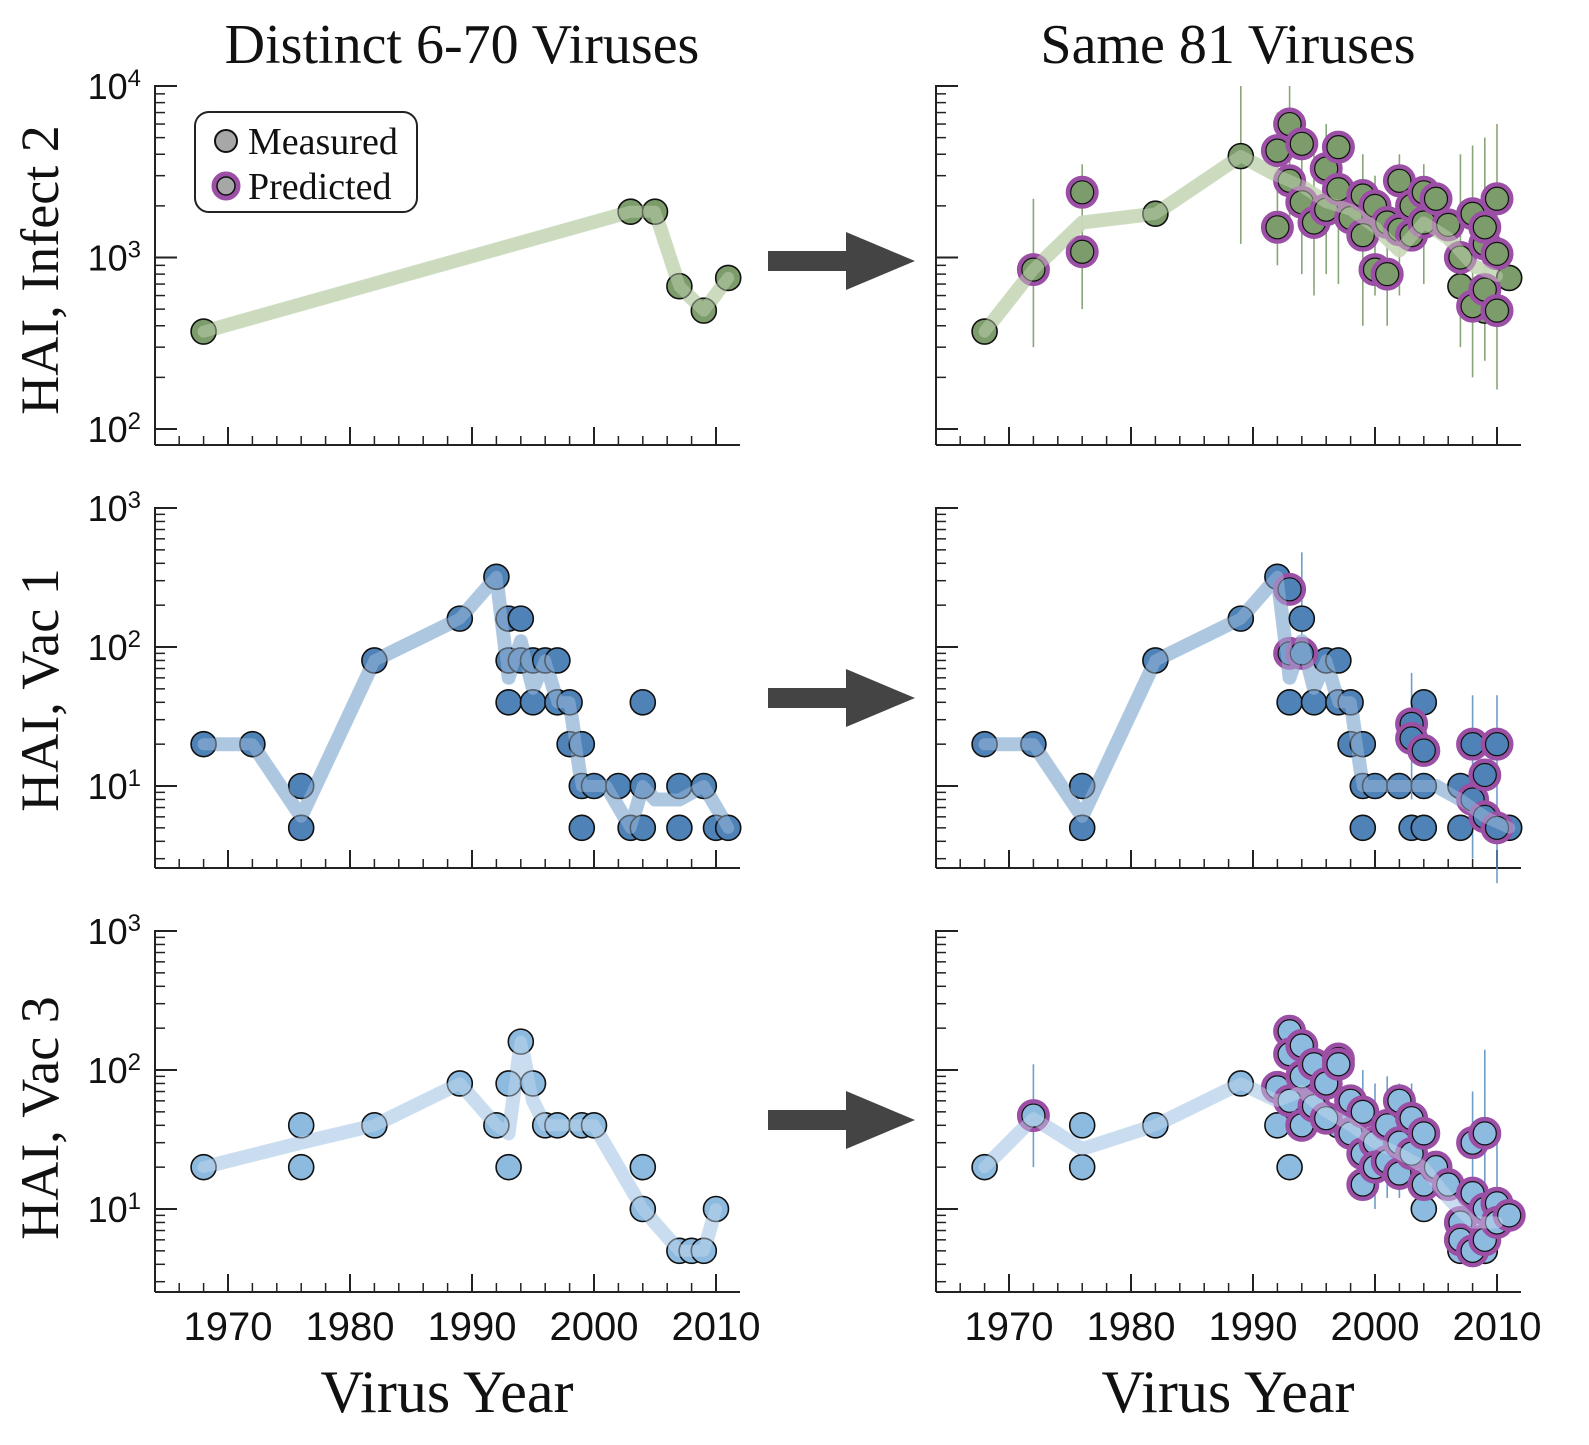 This screenshot has width=1589, height=1445. I want to click on panel-3-left: 10³ 10² 10¹ 1970 1980 1990 2000 2010, so click(424, 1130).